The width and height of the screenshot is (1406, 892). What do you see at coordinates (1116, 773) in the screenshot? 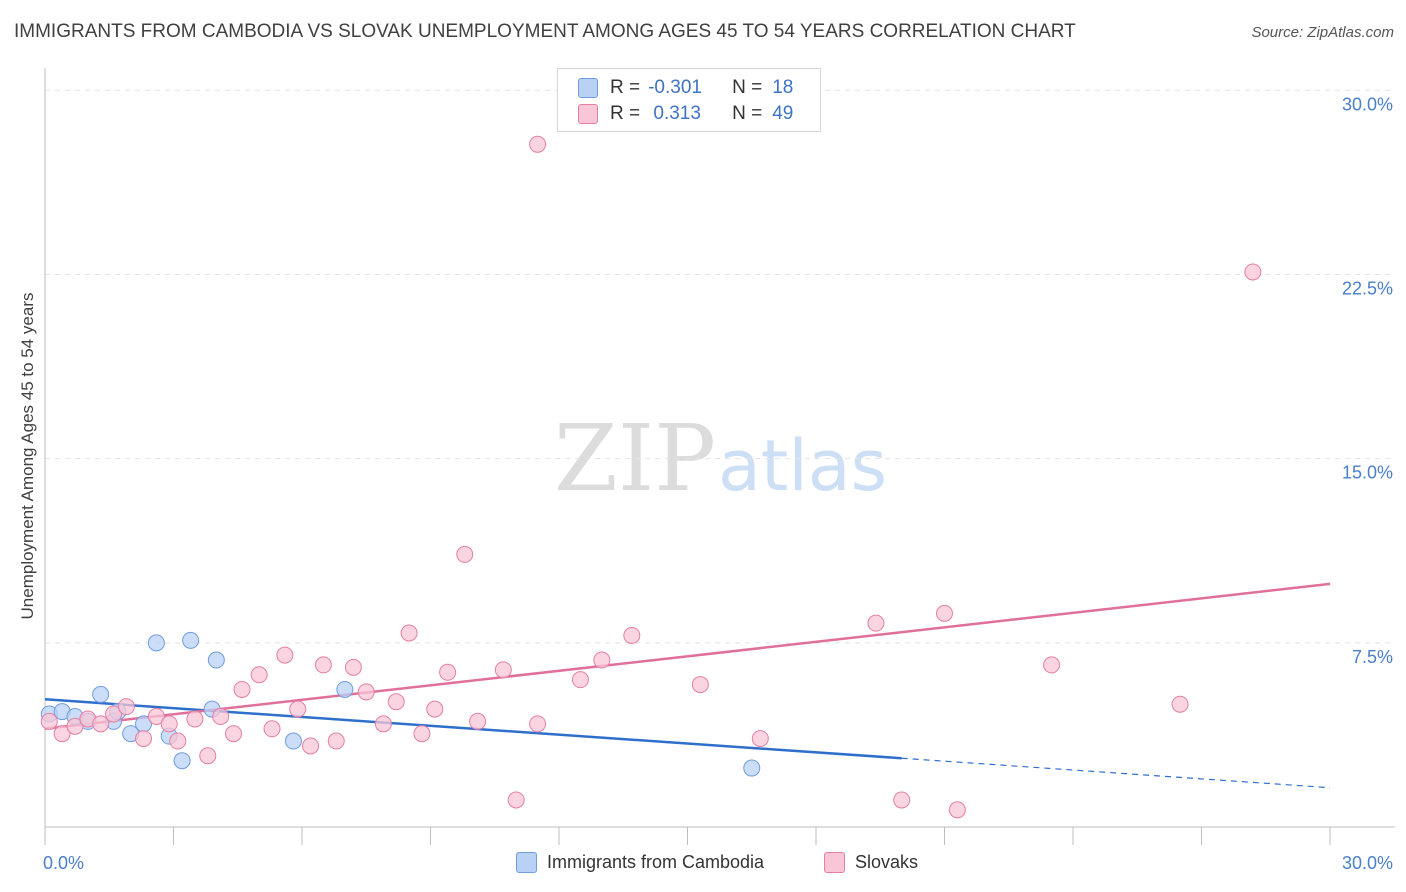
I see `cambodia-trend-extension` at bounding box center [1116, 773].